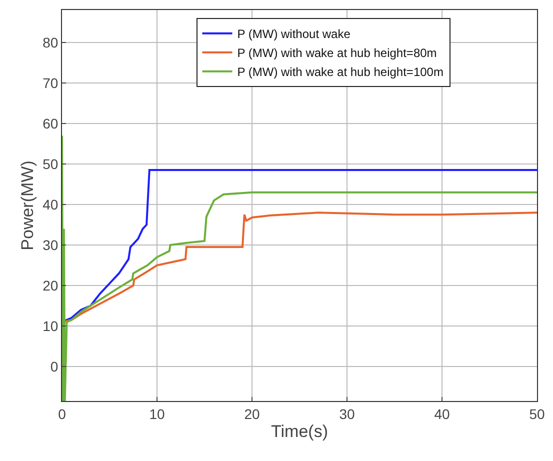 The height and width of the screenshot is (461, 553). What do you see at coordinates (50, 244) in the screenshot?
I see `y-tick-label: 30` at bounding box center [50, 244].